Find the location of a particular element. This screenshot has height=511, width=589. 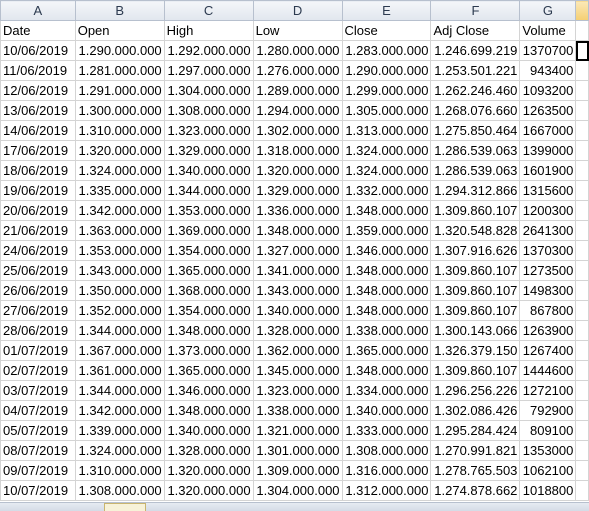

cell: 1200300 is located at coordinates (548, 210).